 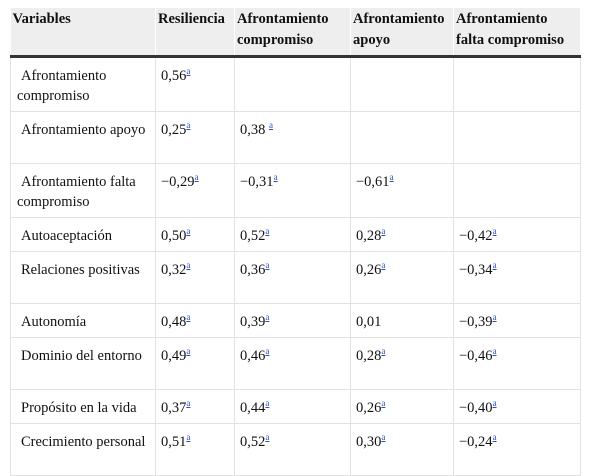 I want to click on table-cell: 0,49a, so click(x=195, y=363).